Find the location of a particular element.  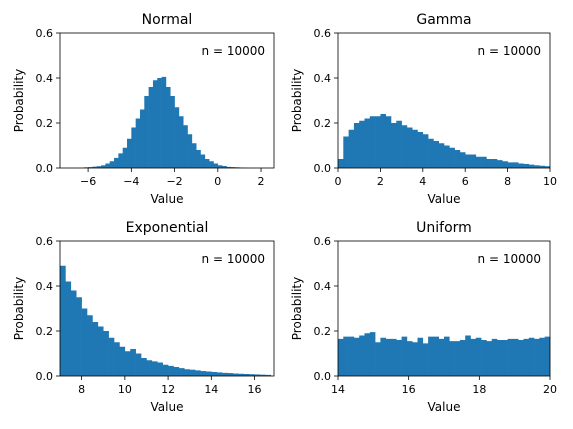

x-tick-label: 14 is located at coordinates (211, 389).